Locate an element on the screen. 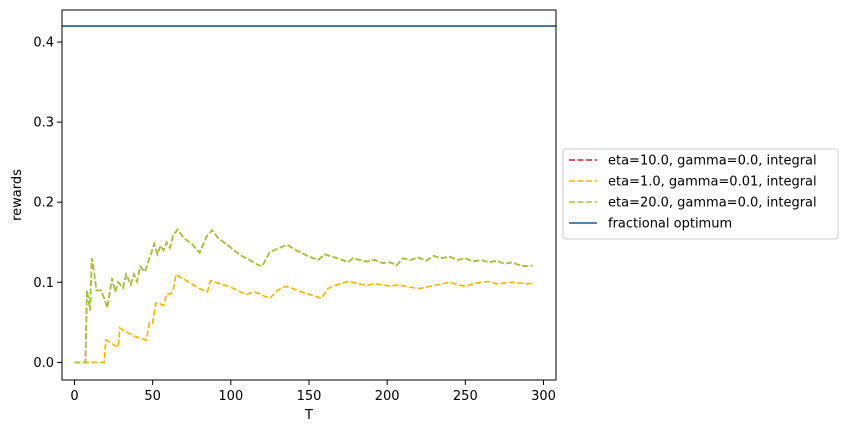  x-axis-label: T is located at coordinates (308, 415).